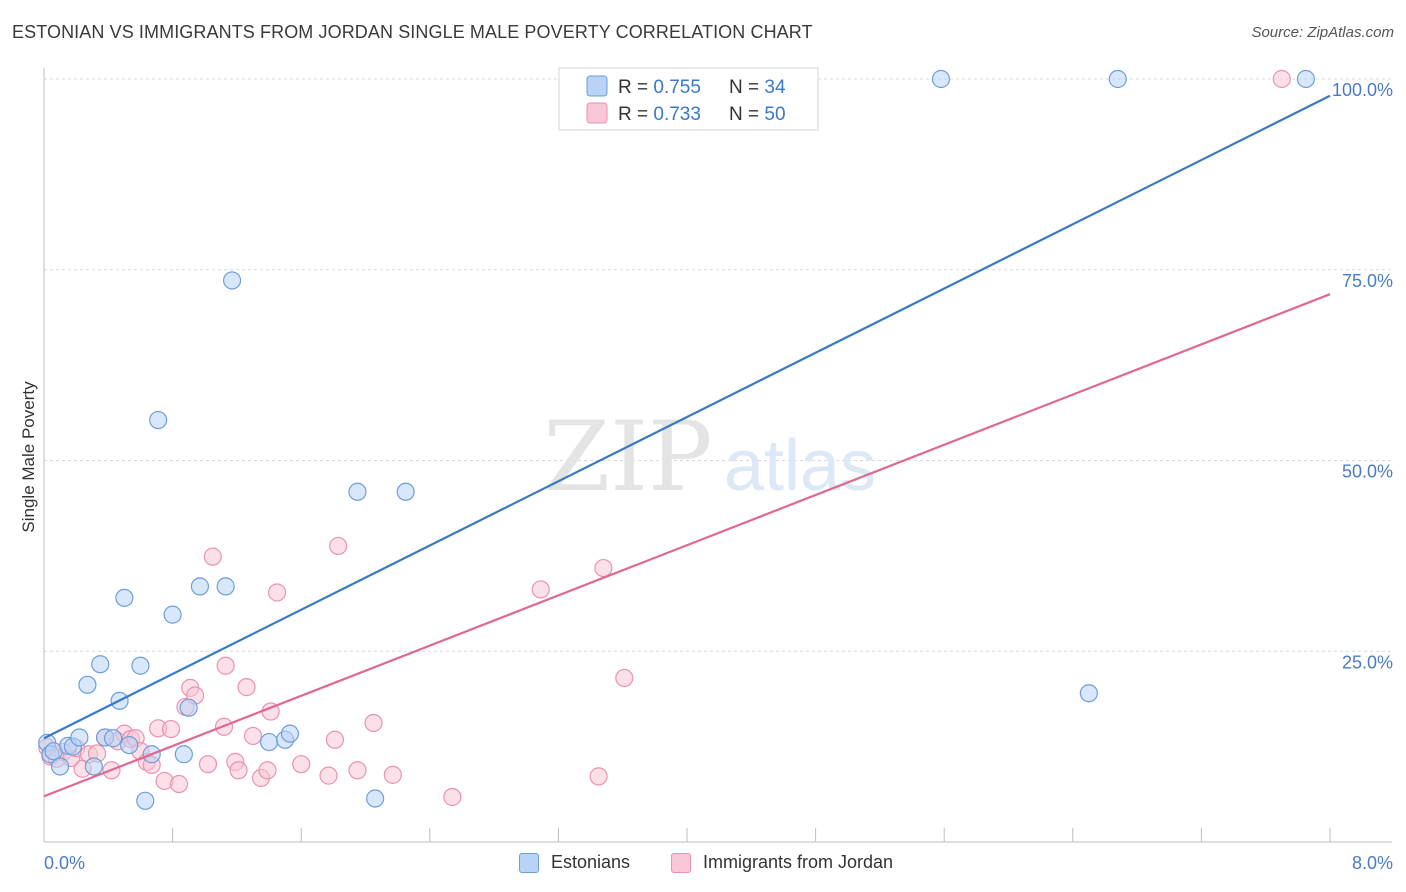 The height and width of the screenshot is (892, 1406). I want to click on watermark-atlas: atlas, so click(800, 466).